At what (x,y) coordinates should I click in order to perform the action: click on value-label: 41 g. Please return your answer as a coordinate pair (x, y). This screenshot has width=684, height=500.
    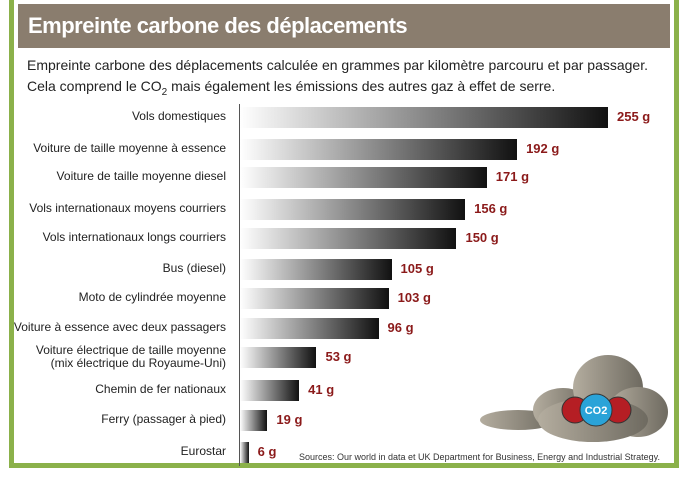
    Looking at the image, I should click on (321, 389).